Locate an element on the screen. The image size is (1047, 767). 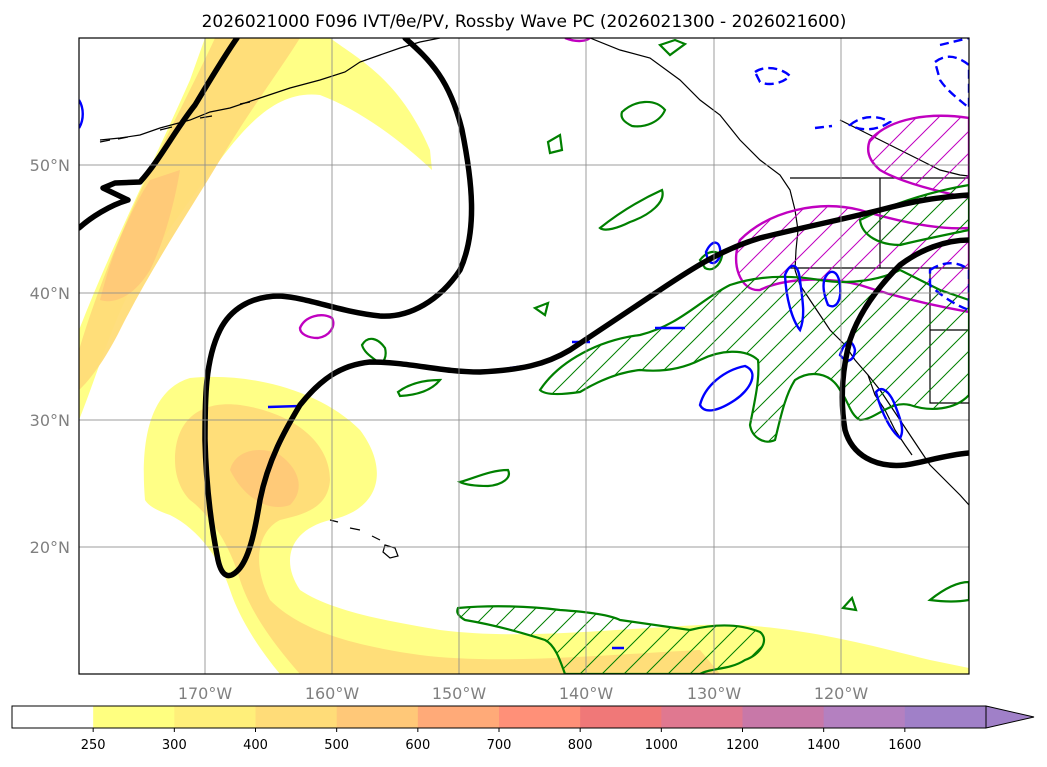
lat-label-50: 50°N is located at coordinates (50, 165).